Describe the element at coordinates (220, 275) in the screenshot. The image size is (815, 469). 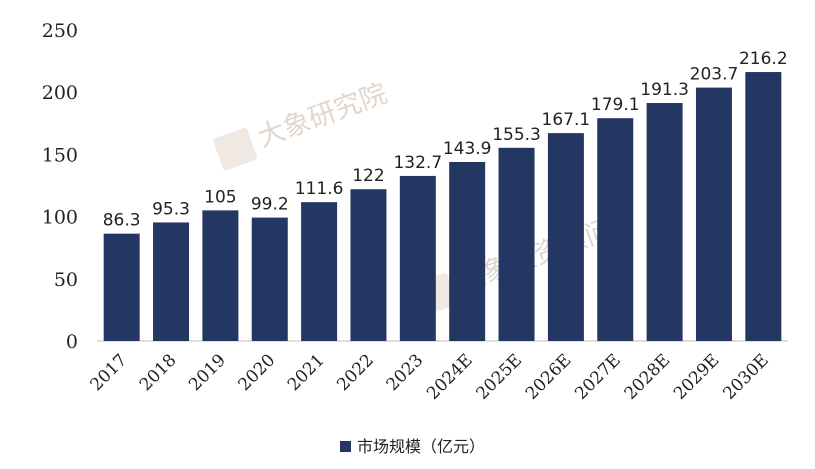
I see `bar-2019` at that location.